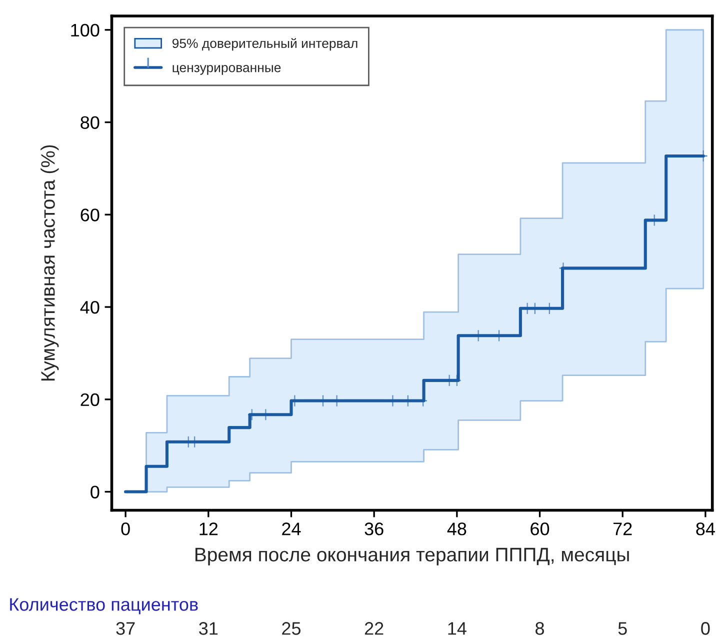 The image size is (721, 641). What do you see at coordinates (209, 529) in the screenshot?
I see `x-tick-label: 12` at bounding box center [209, 529].